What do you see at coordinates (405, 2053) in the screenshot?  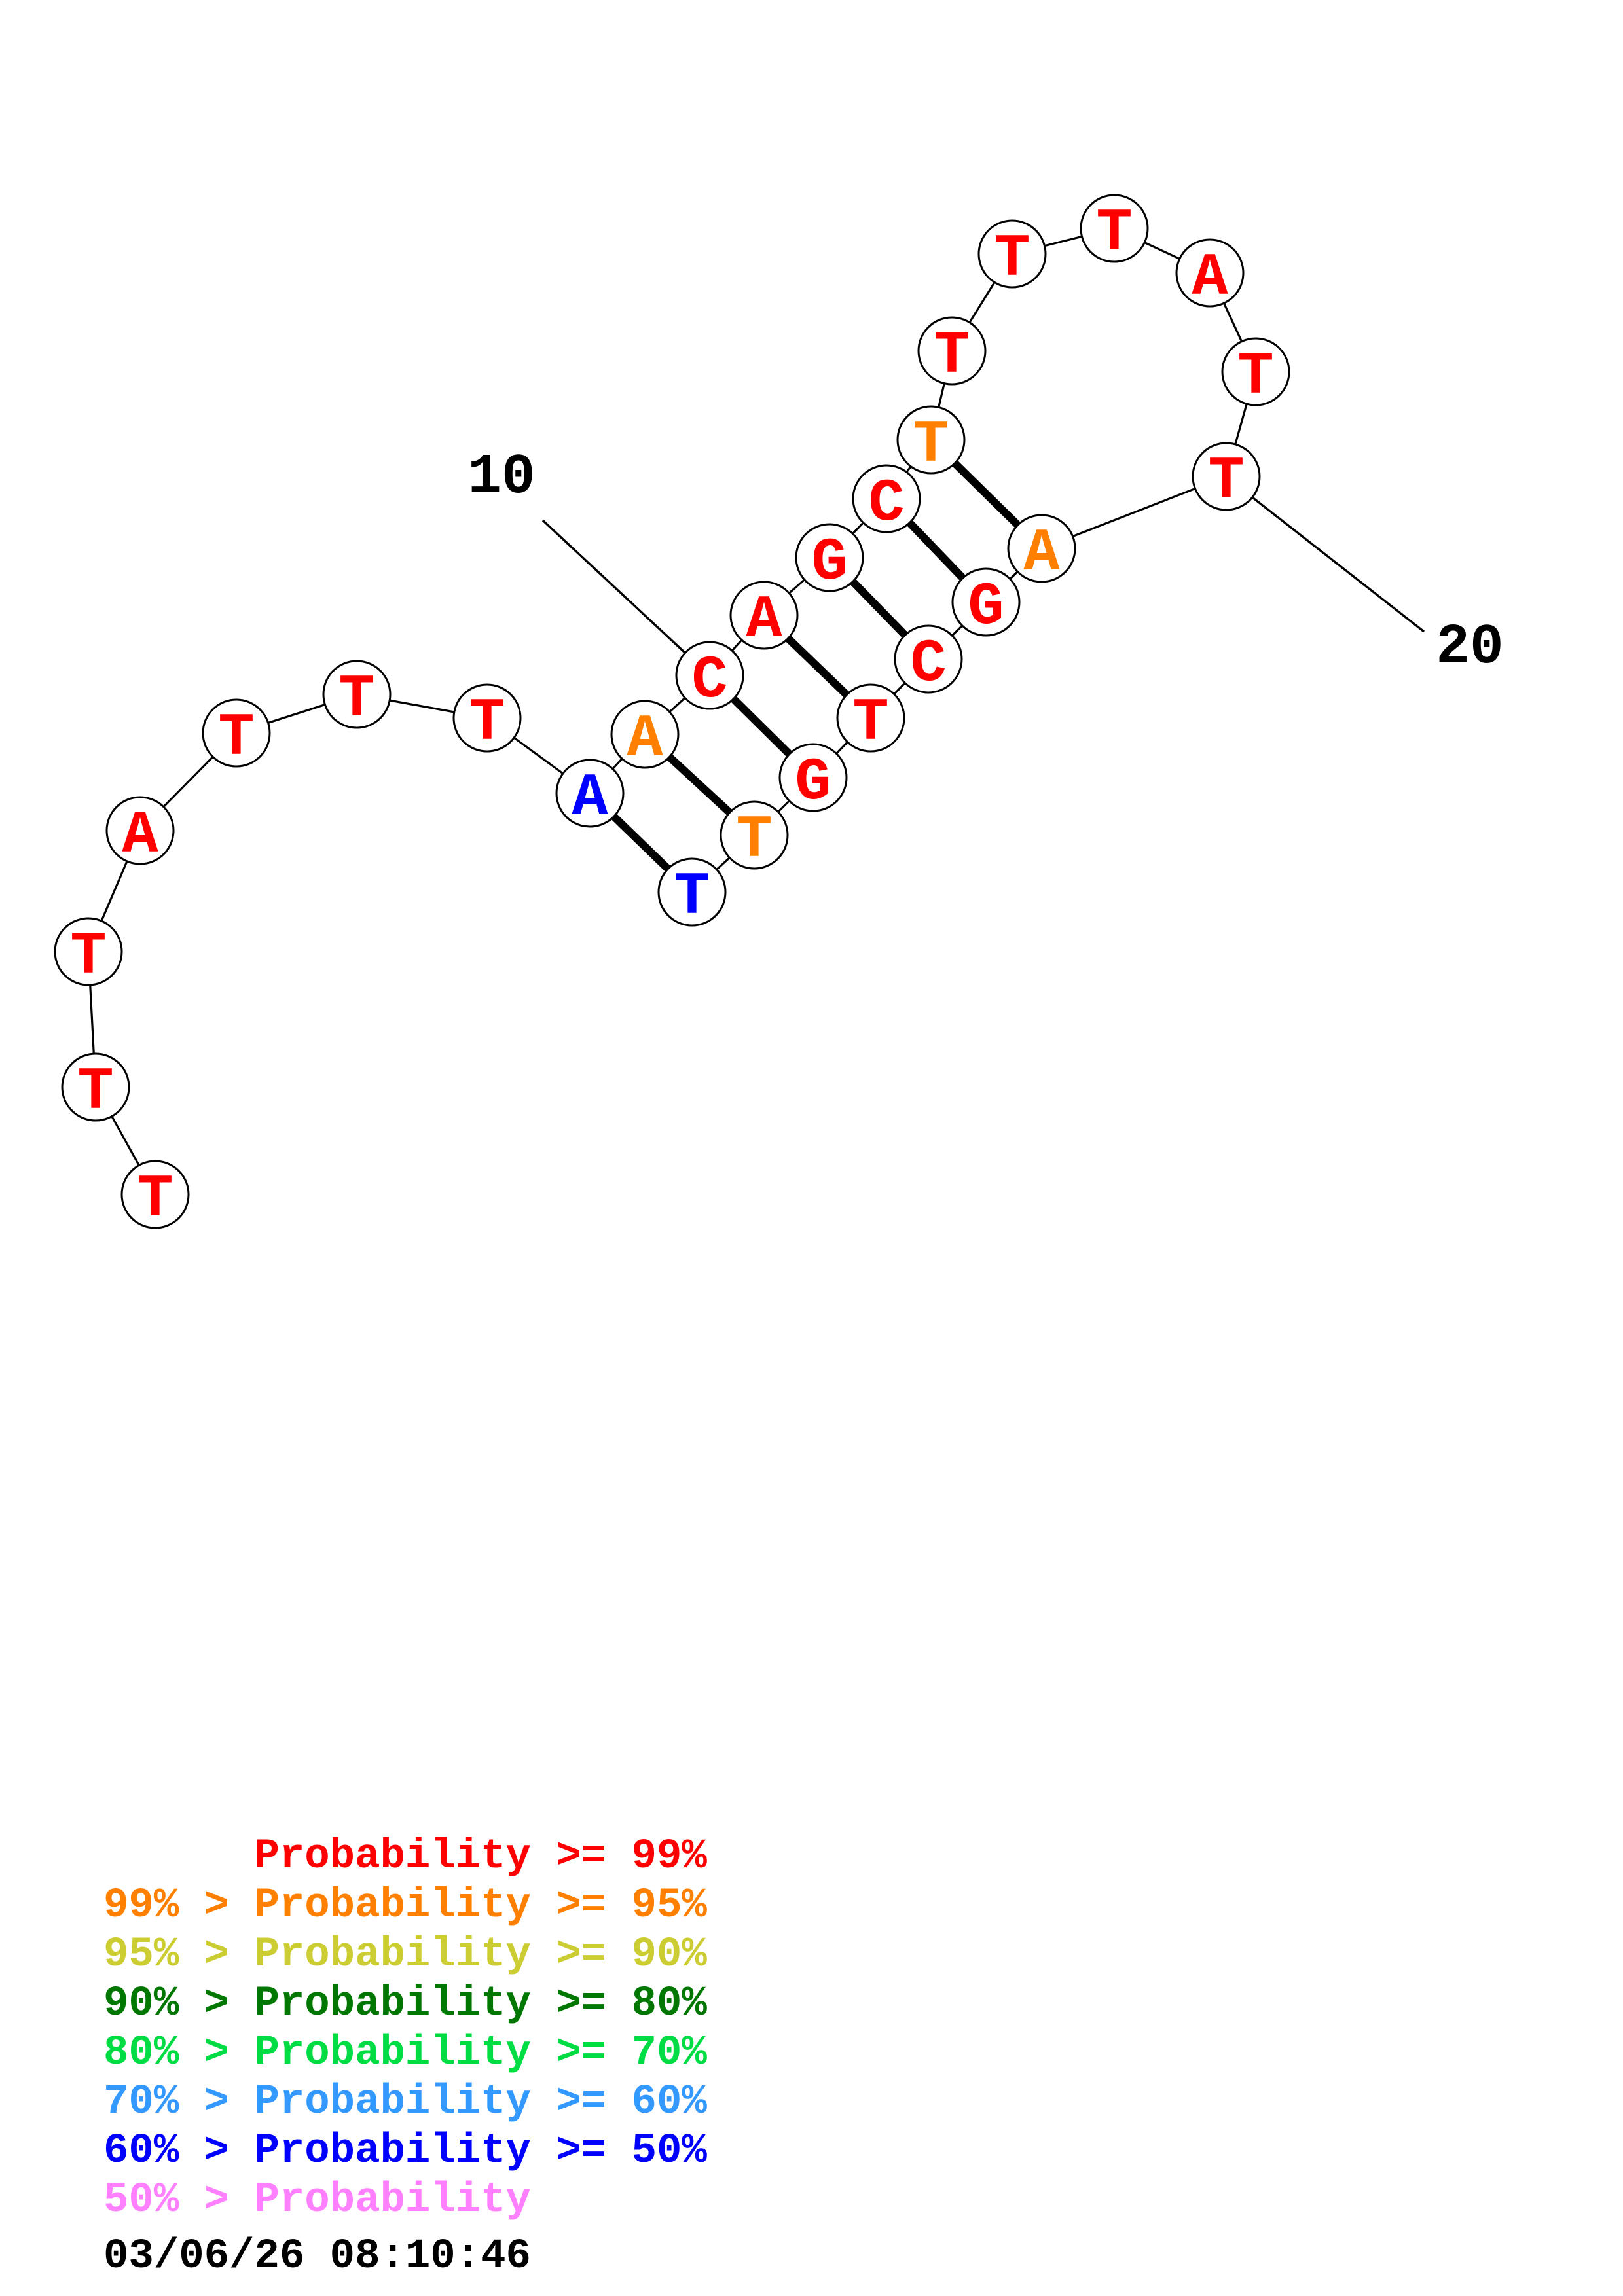 I see `legend-row: 80% > Probability >= 70%` at bounding box center [405, 2053].